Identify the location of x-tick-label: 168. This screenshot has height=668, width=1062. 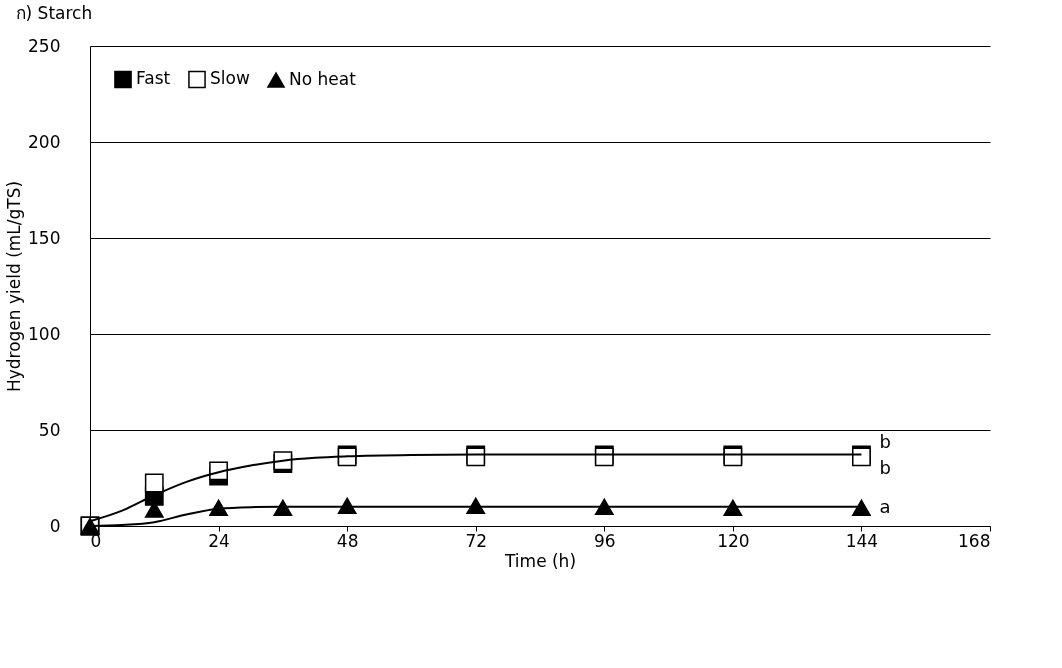
(974, 540).